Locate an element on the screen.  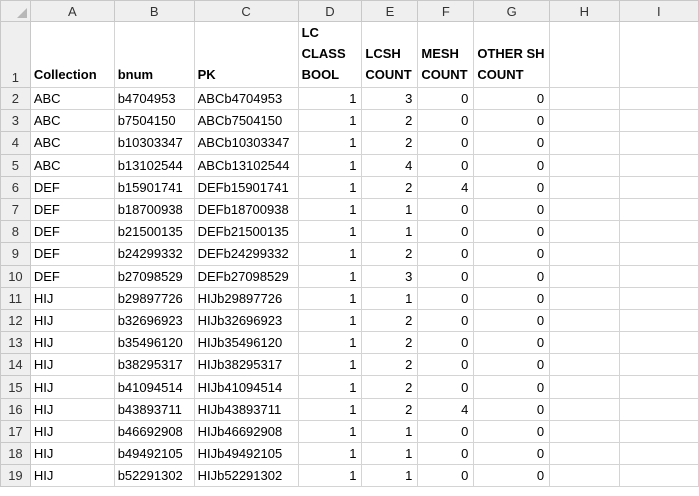
row-header: 6 is located at coordinates (15, 187).